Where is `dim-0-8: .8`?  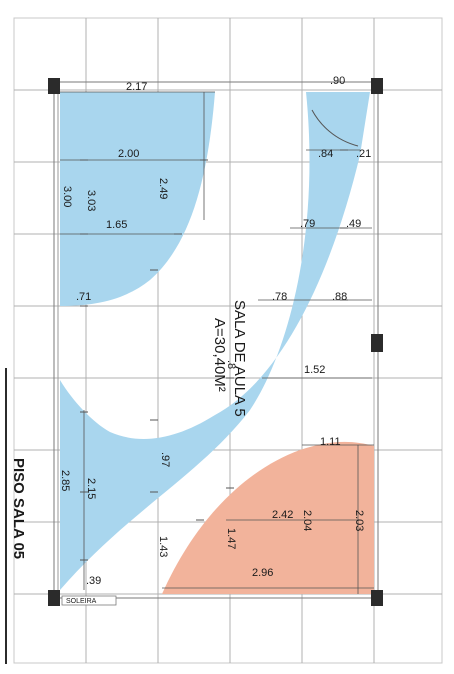
dim-0-8: .8 is located at coordinates (231, 364).